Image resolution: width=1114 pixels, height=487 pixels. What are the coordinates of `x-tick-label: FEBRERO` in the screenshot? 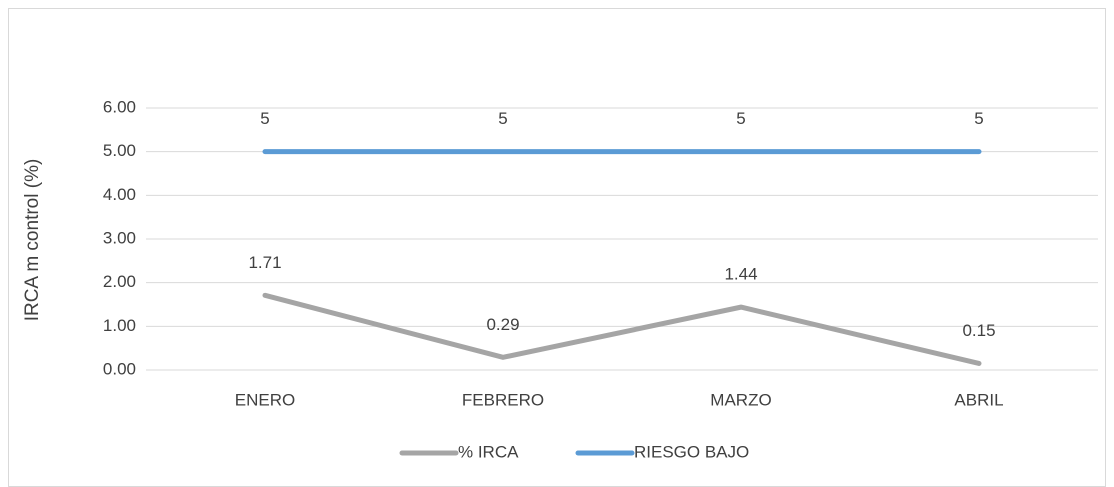 It's located at (503, 399).